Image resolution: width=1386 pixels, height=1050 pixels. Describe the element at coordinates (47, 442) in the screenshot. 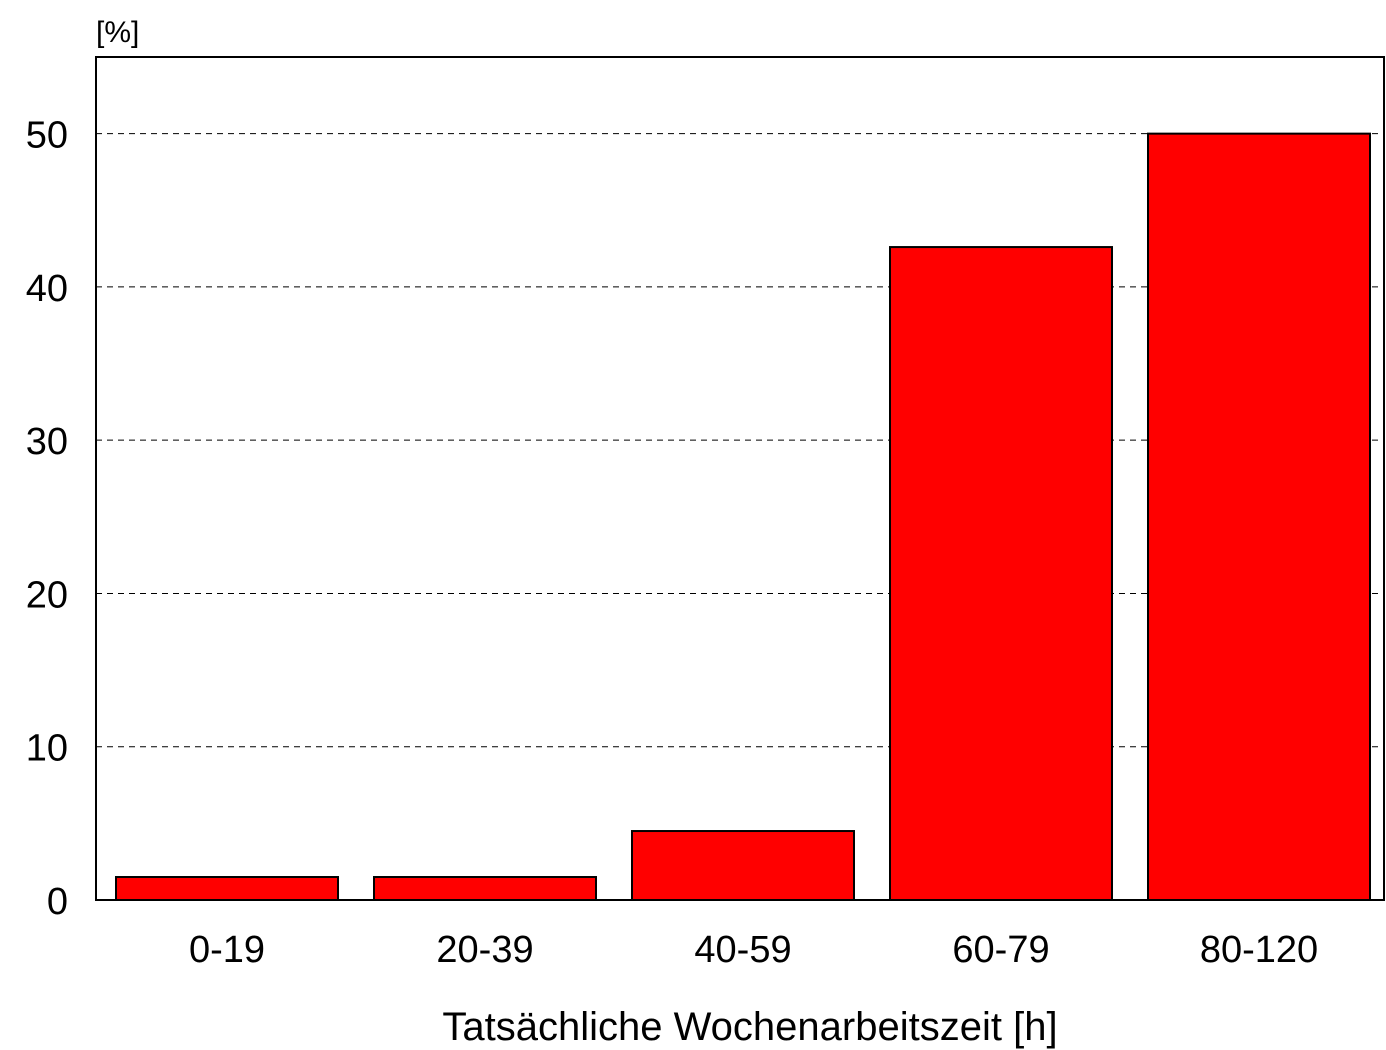

I see `y-tick-label: 30` at that location.